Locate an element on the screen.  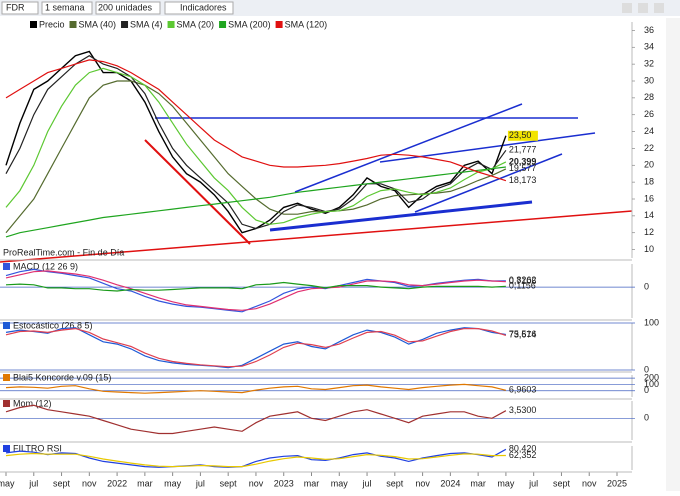
value-label: 80,420 is located at coordinates (523, 449).